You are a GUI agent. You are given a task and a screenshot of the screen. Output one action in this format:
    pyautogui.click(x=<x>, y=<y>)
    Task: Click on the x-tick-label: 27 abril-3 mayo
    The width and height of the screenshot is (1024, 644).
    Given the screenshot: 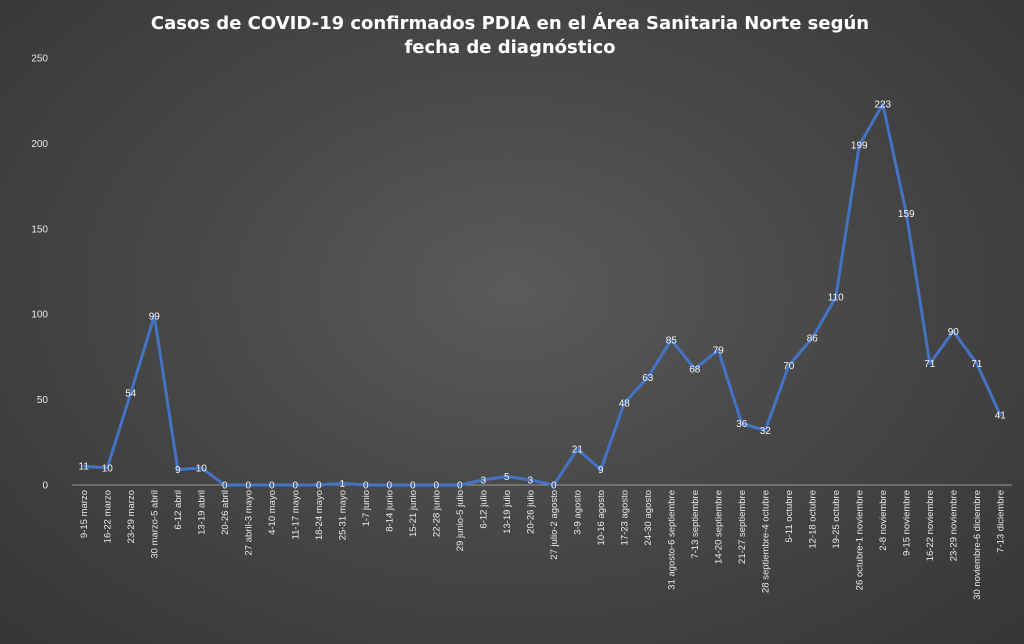 What is the action you would take?
    pyautogui.click(x=248, y=522)
    